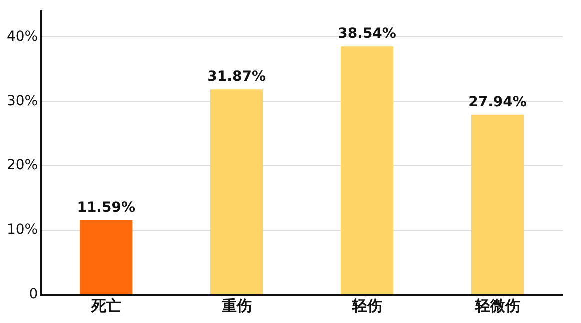  I want to click on data-label: 31.87%, so click(237, 77).